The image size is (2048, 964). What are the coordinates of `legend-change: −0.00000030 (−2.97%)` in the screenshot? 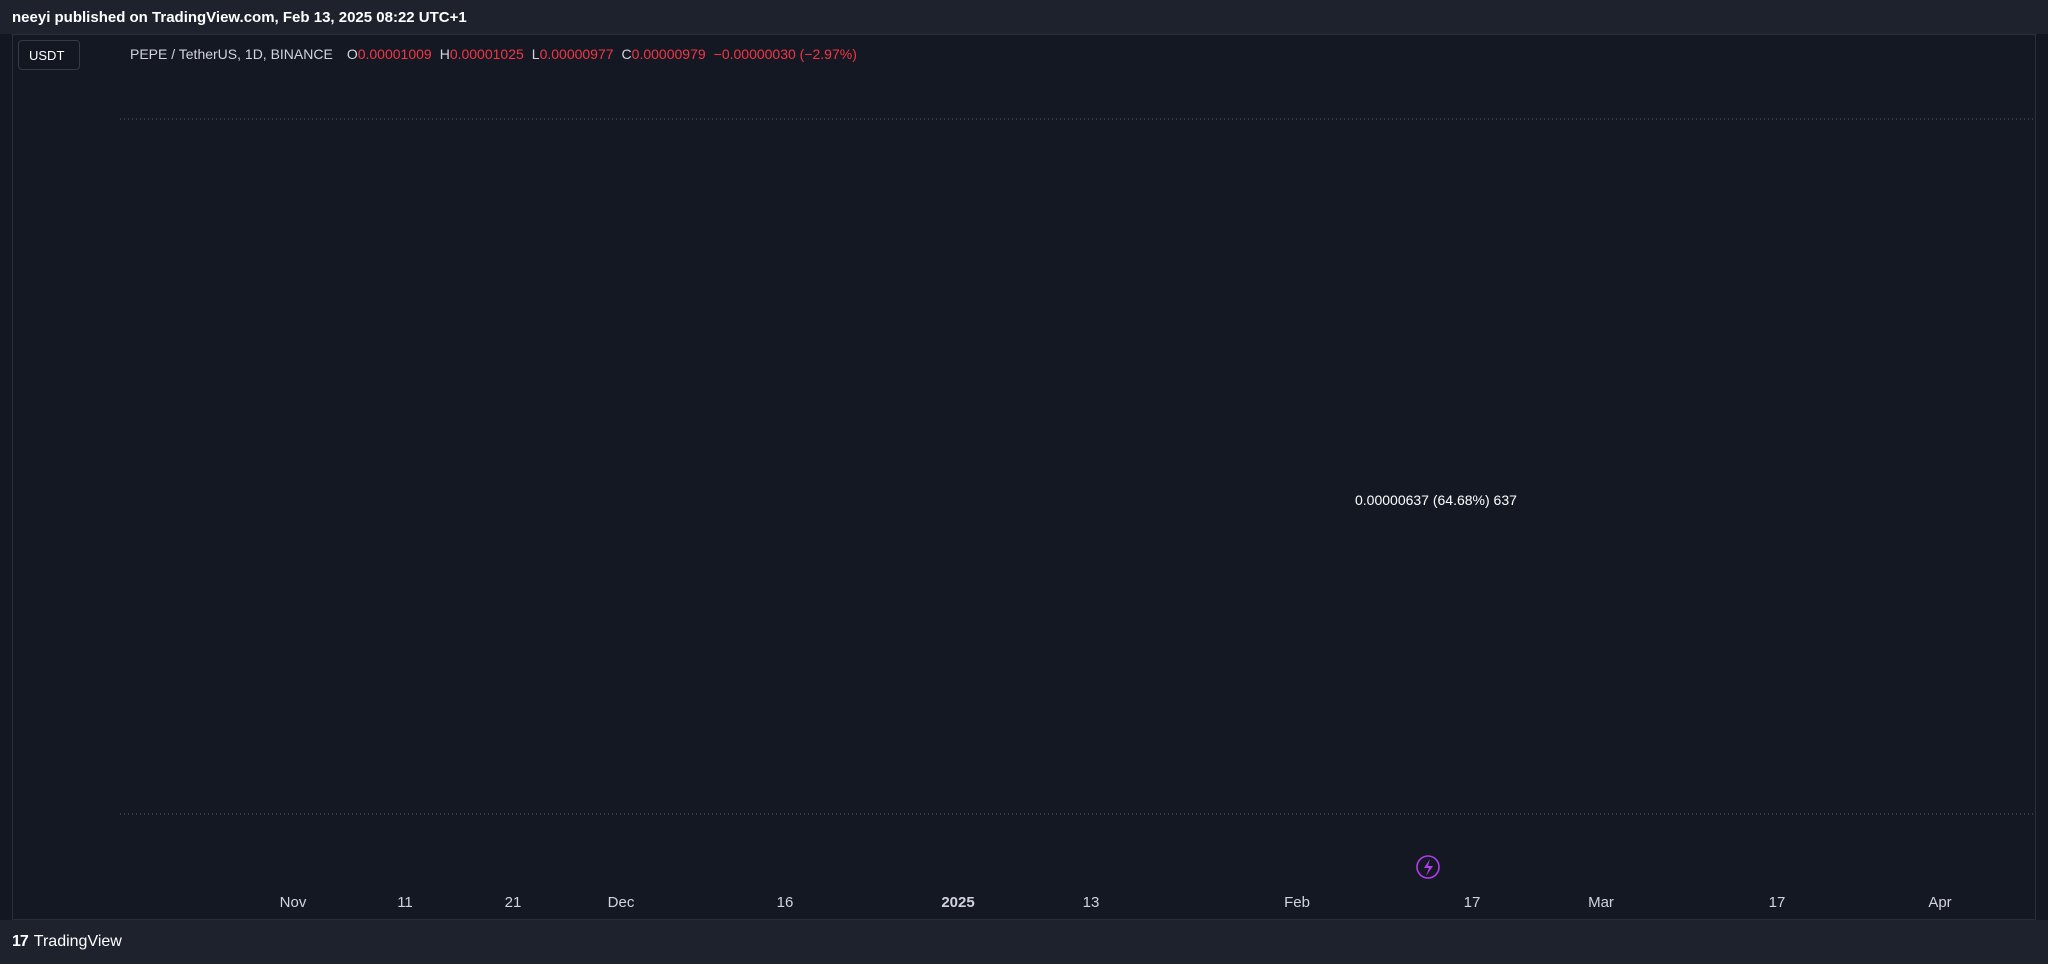 It's located at (785, 54).